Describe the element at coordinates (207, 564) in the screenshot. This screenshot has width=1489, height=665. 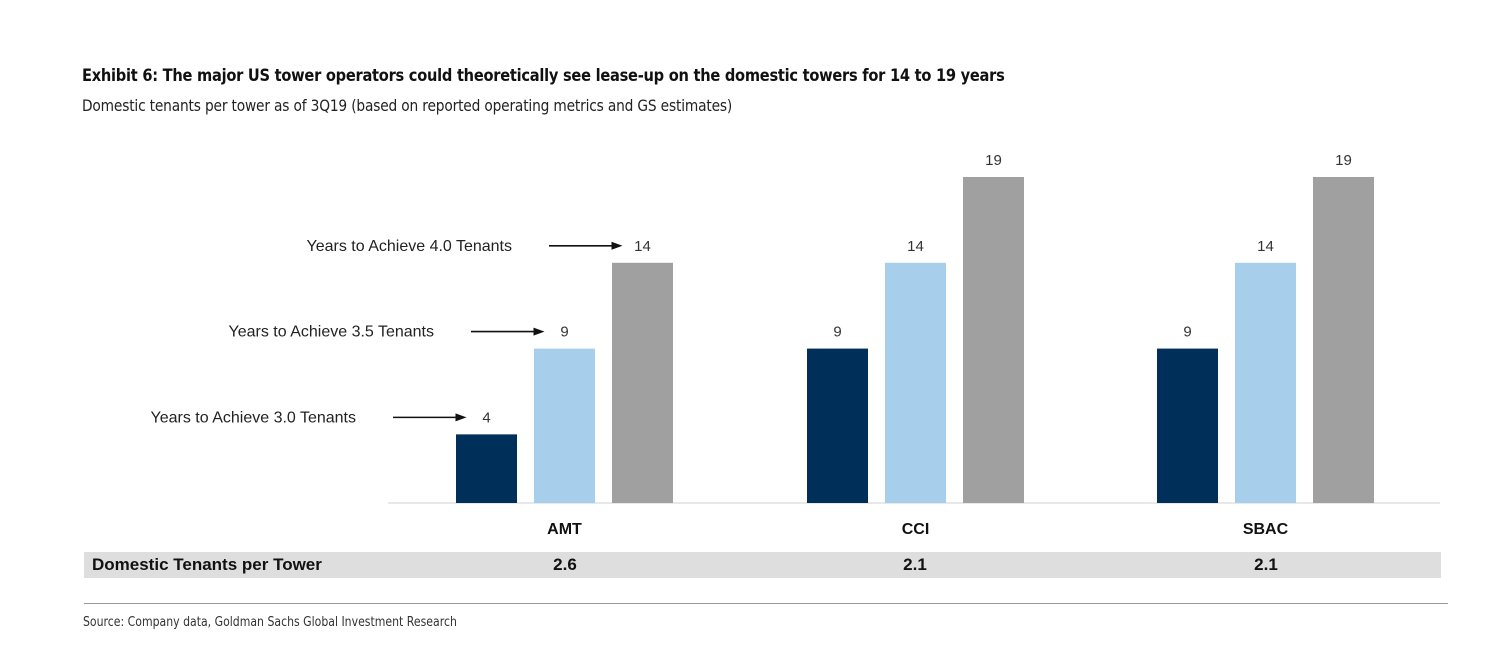
I see `table-row-label: Domestic Tenants per Tower` at that location.